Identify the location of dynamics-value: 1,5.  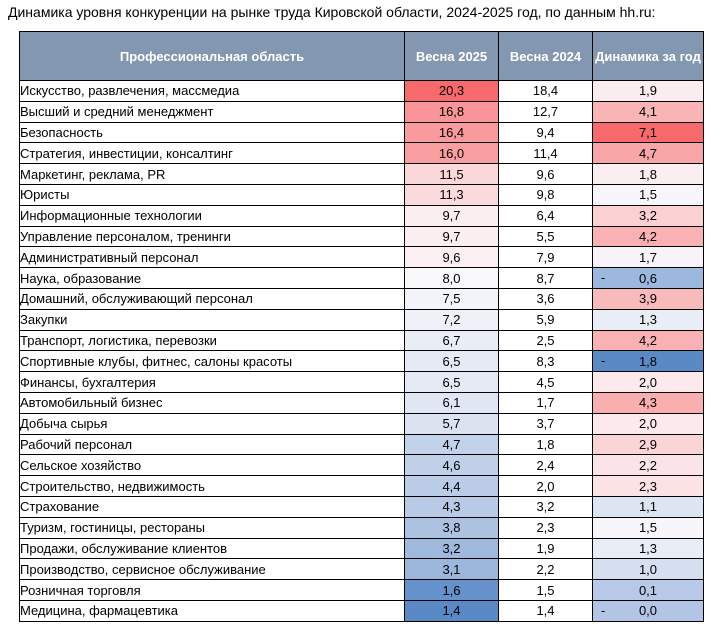
(648, 528).